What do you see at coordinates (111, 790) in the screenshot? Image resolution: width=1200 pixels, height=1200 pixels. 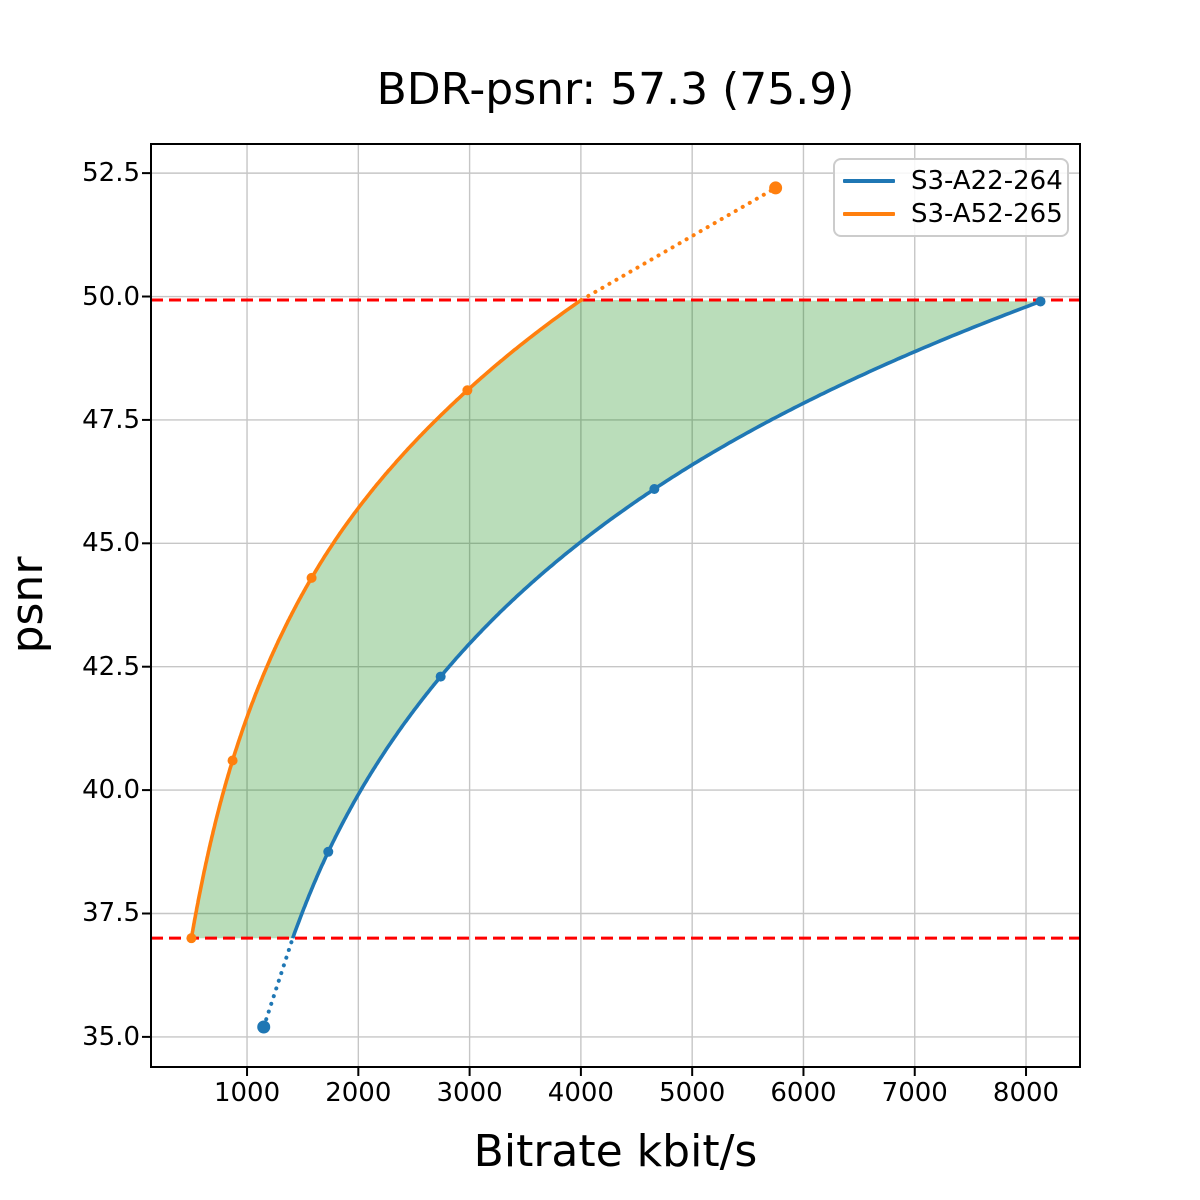 I see `y-tick-label: 40.0` at bounding box center [111, 790].